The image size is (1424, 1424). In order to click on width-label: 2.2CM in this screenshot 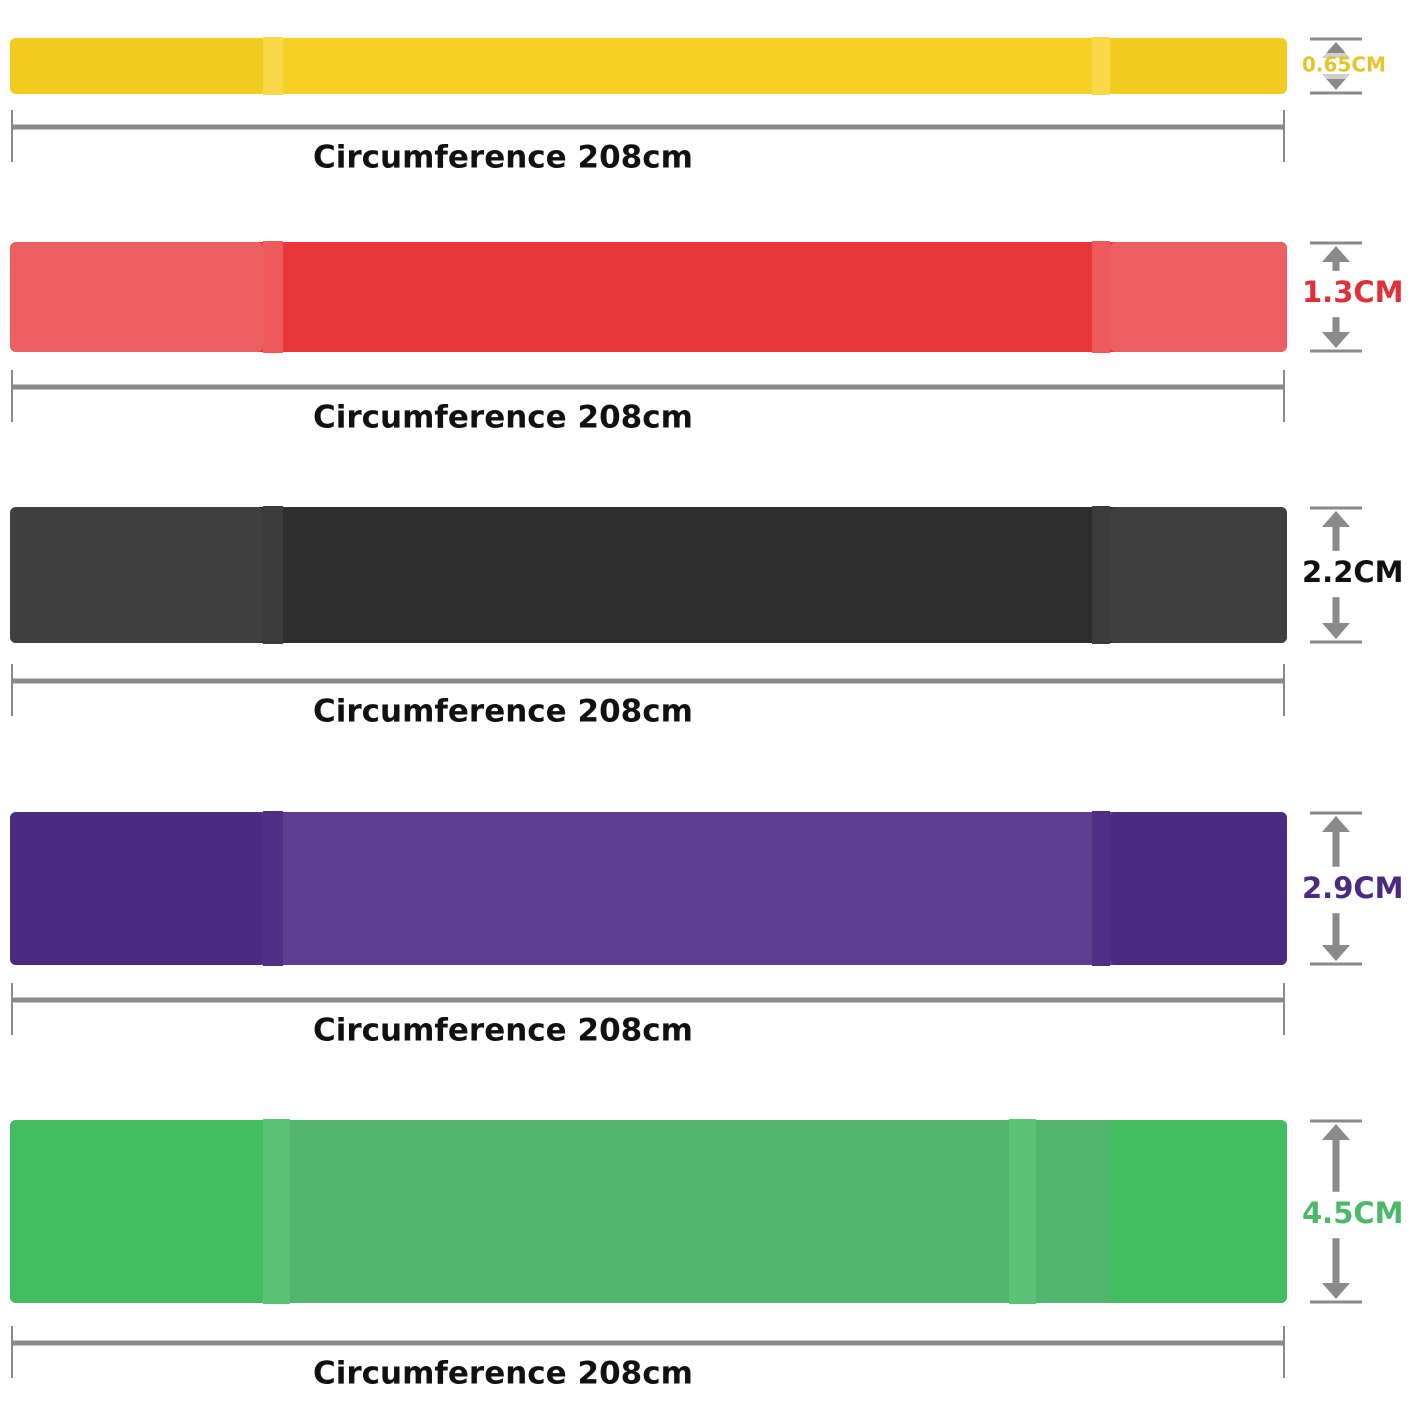, I will do `click(1353, 572)`.